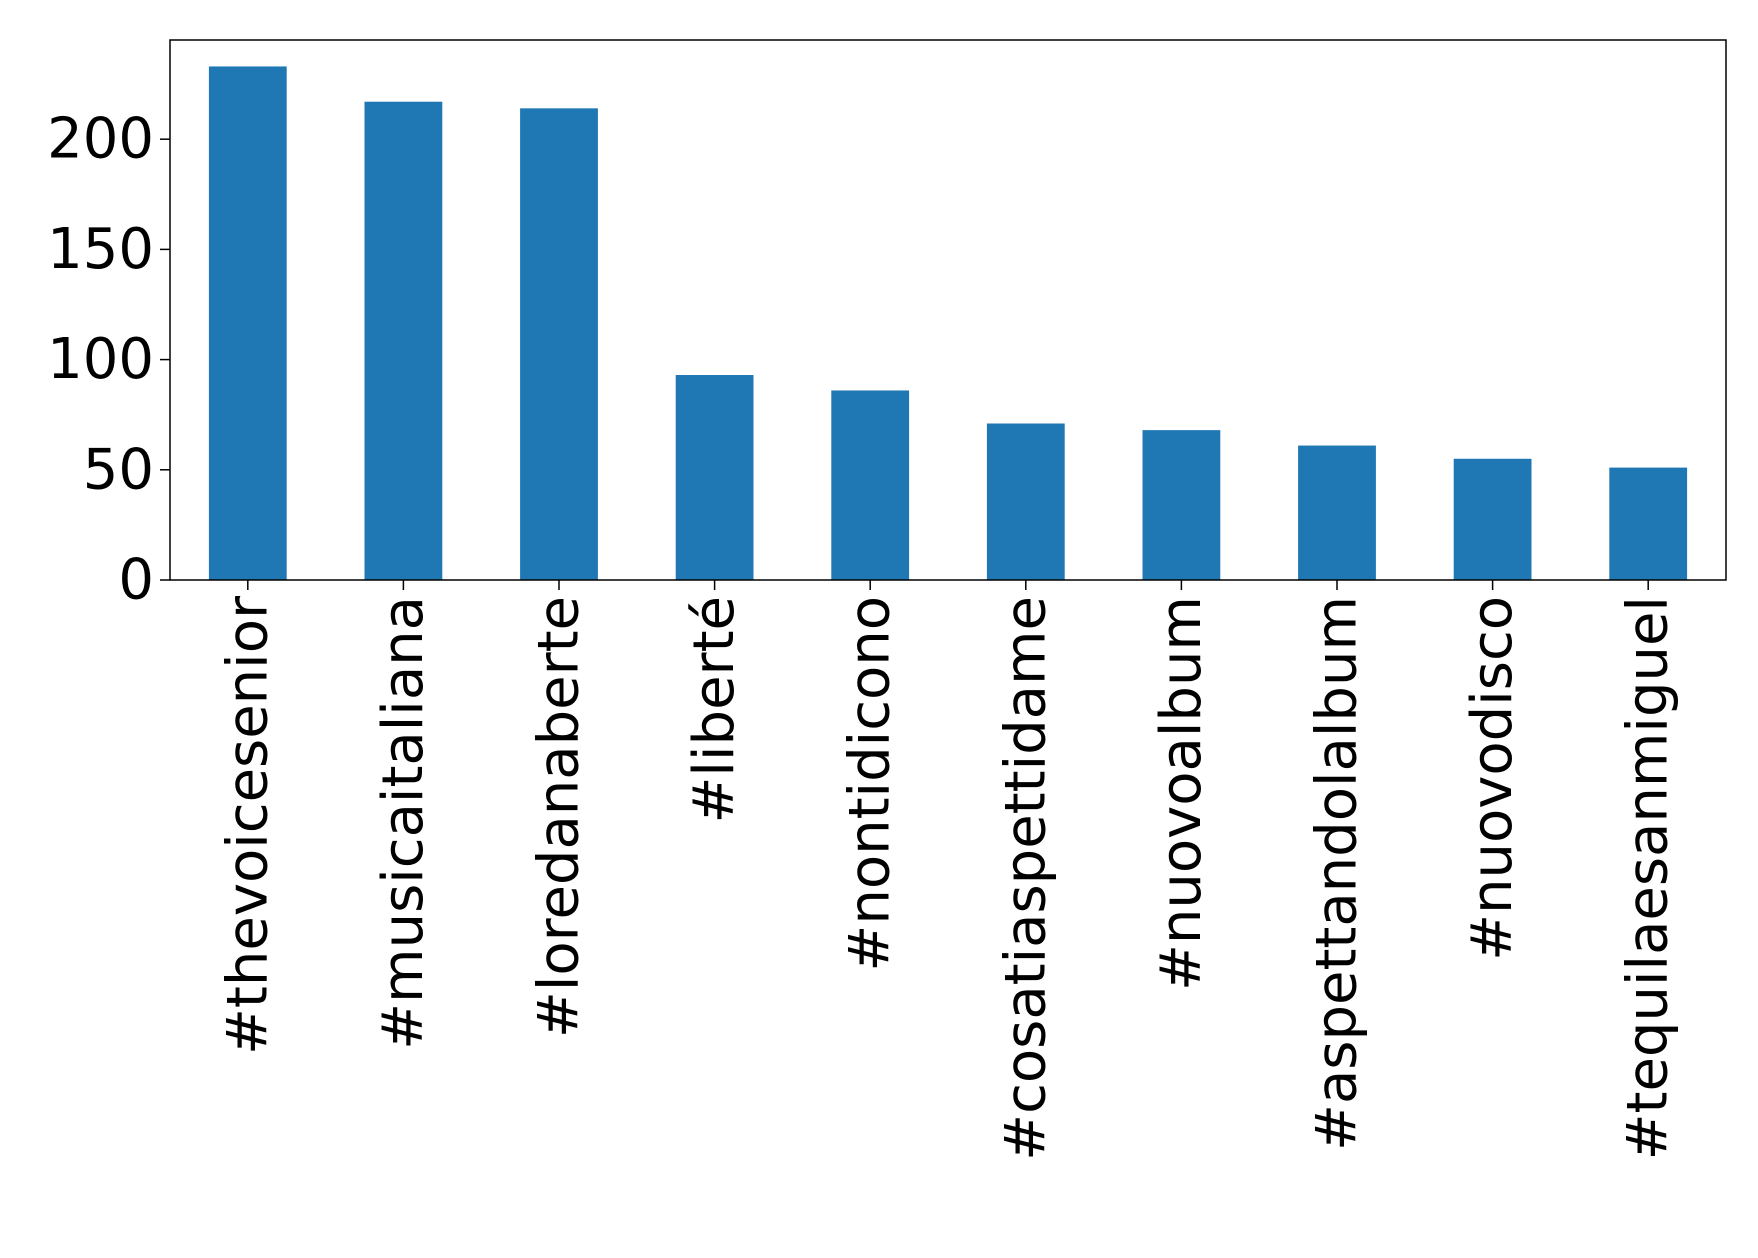  What do you see at coordinates (1025, 878) in the screenshot?
I see `x-tick-label: #cosatiaspettidame` at bounding box center [1025, 878].